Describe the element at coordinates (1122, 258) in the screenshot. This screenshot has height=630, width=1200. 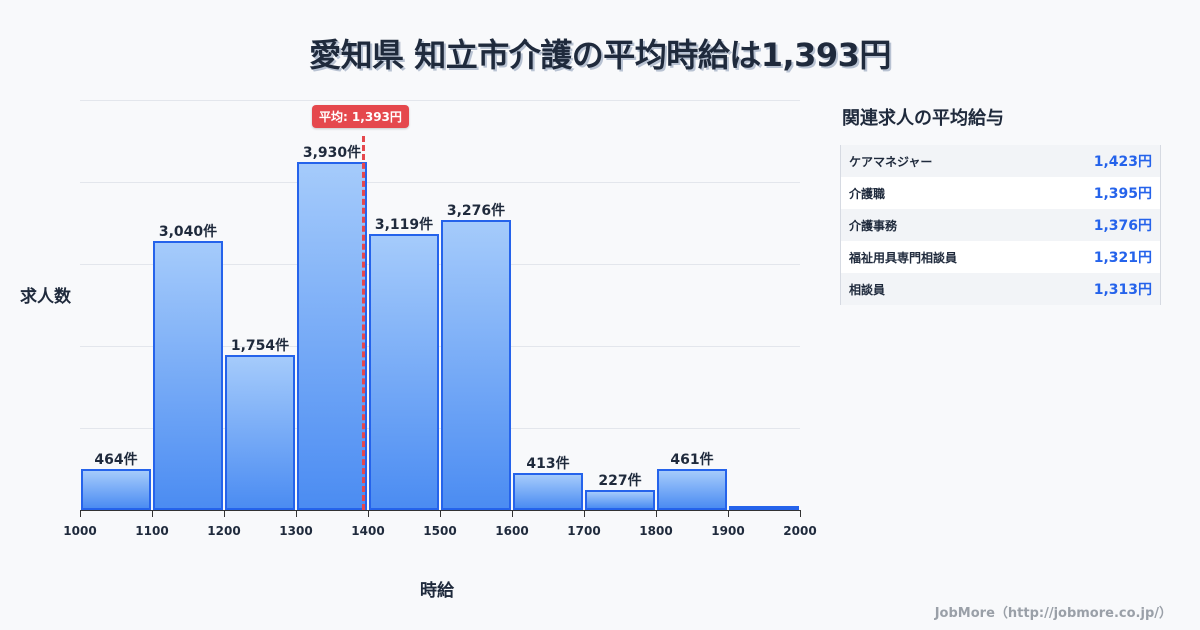
I see `job-average-wage: 1,321円` at that location.